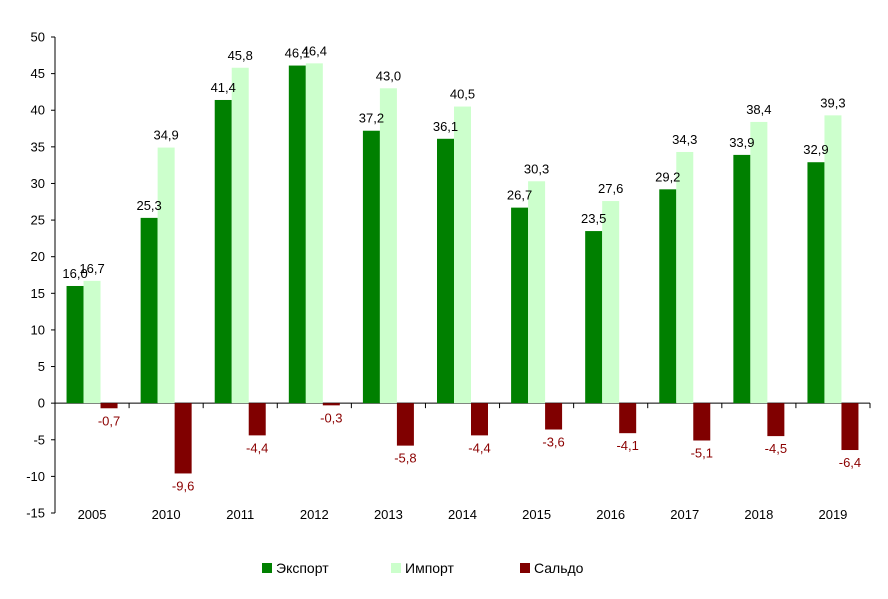  Describe the element at coordinates (610, 514) in the screenshot. I see `x-tick-label: 2016` at that location.